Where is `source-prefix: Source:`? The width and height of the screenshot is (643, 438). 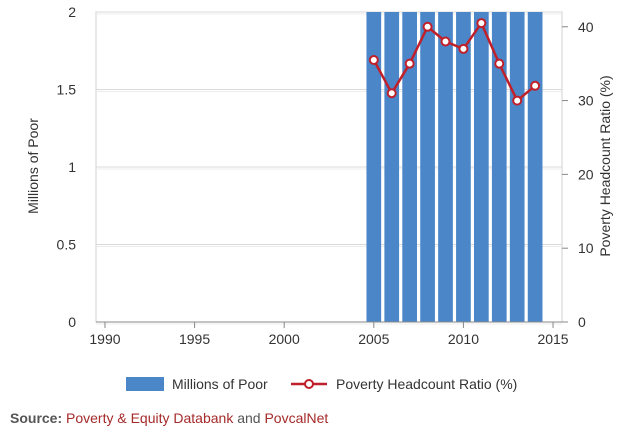 source-prefix: Source: is located at coordinates (36, 418).